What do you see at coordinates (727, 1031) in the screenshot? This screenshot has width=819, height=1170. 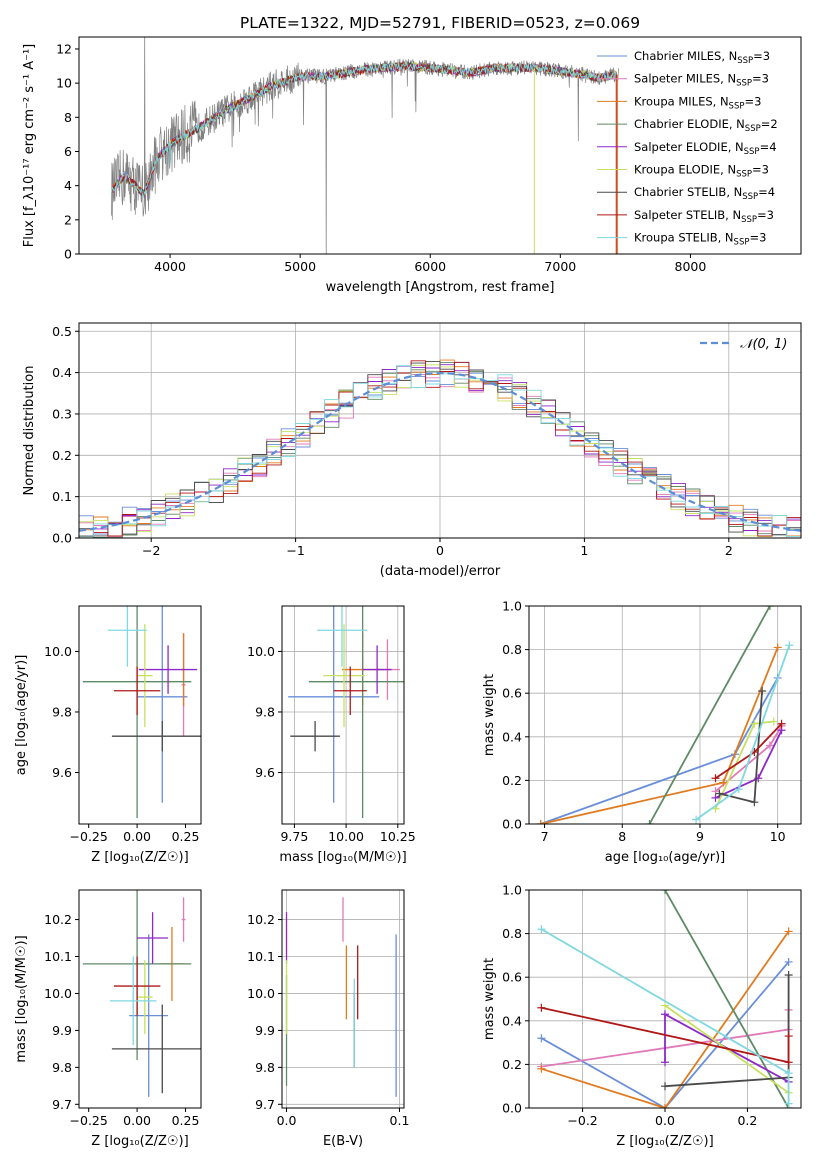 I see `weight-line-chabrier_stelib` at bounding box center [727, 1031].